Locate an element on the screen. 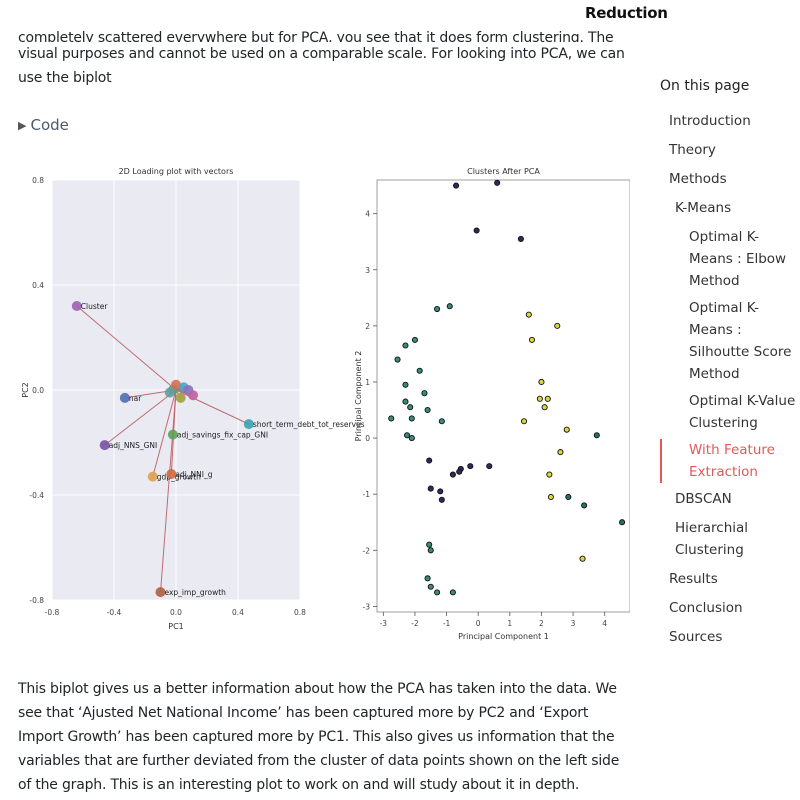 The width and height of the screenshot is (800, 800). x-tick-label: 0 is located at coordinates (478, 623).